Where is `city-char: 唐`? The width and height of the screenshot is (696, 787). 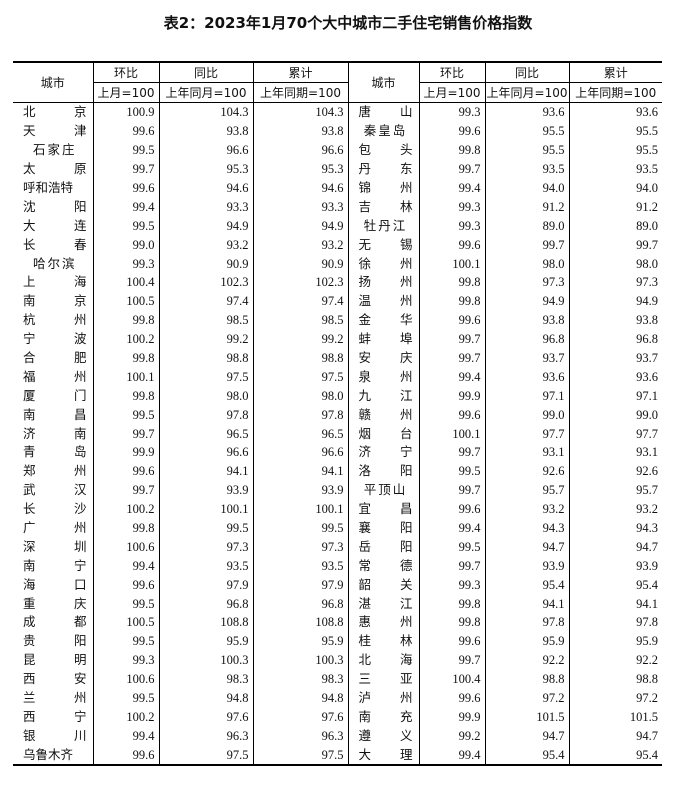
city-char: 唐 is located at coordinates (365, 112).